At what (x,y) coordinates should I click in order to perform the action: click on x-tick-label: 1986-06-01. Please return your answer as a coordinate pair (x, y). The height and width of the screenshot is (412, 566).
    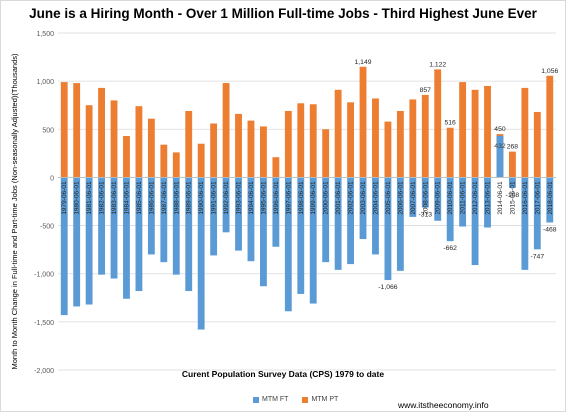
    Looking at the image, I should click on (151, 198).